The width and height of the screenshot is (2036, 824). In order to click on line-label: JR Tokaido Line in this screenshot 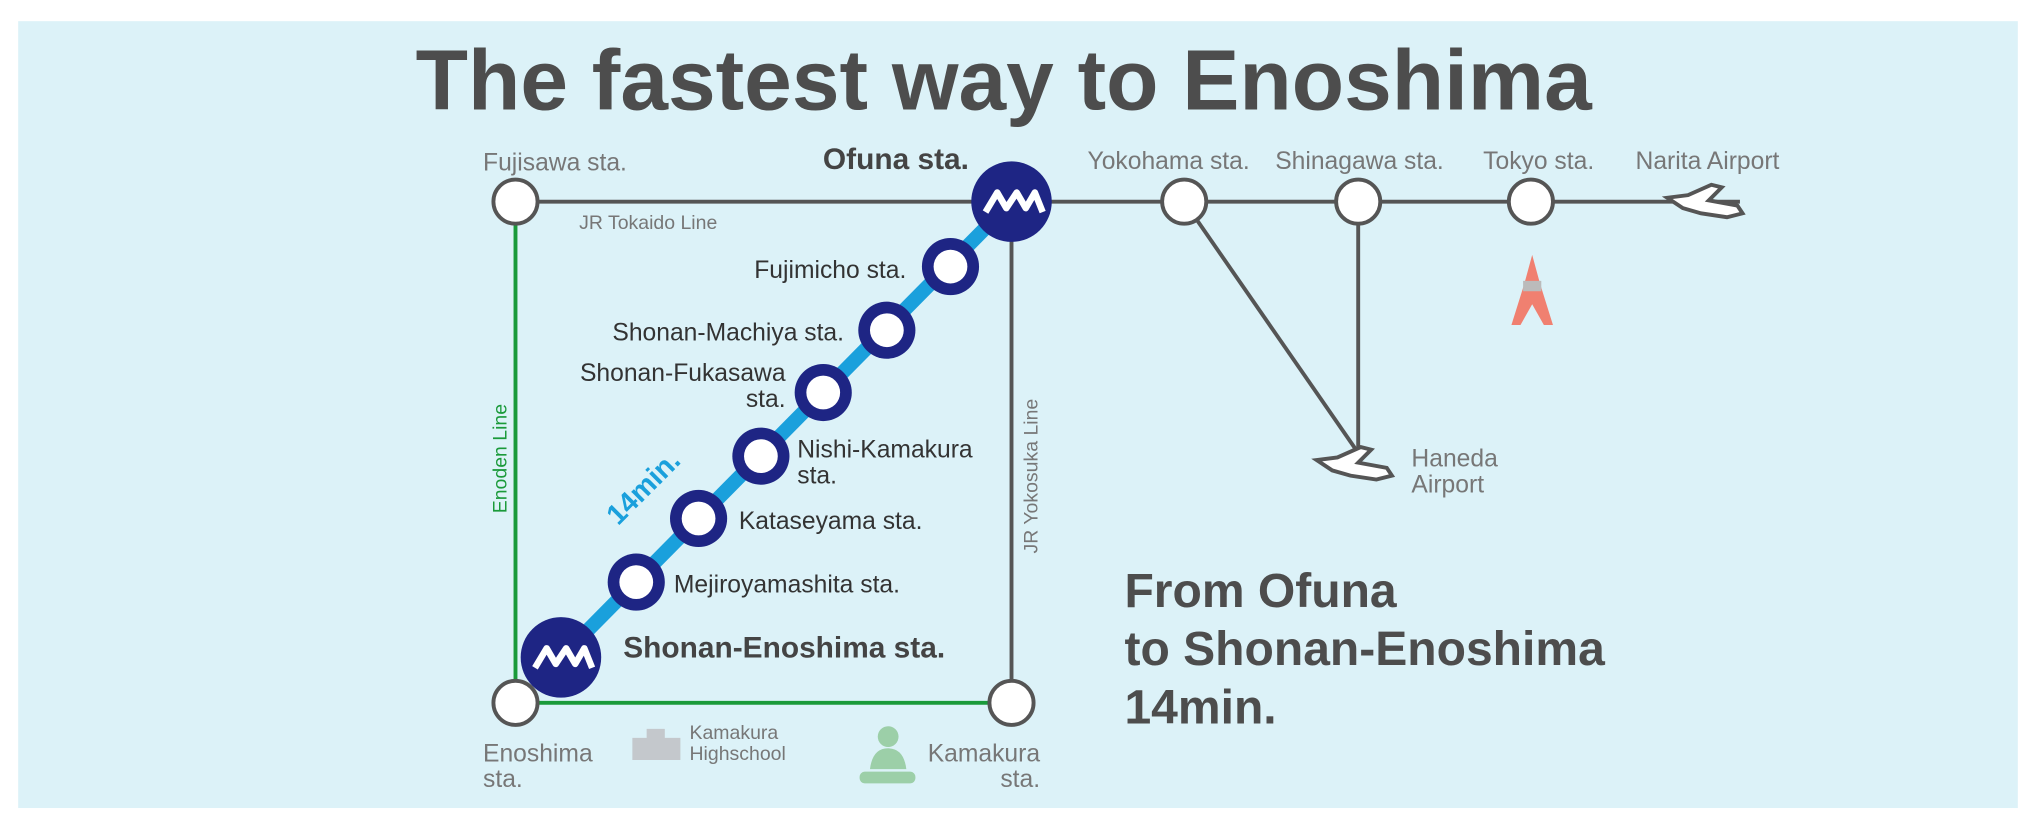, I will do `click(648, 223)`.